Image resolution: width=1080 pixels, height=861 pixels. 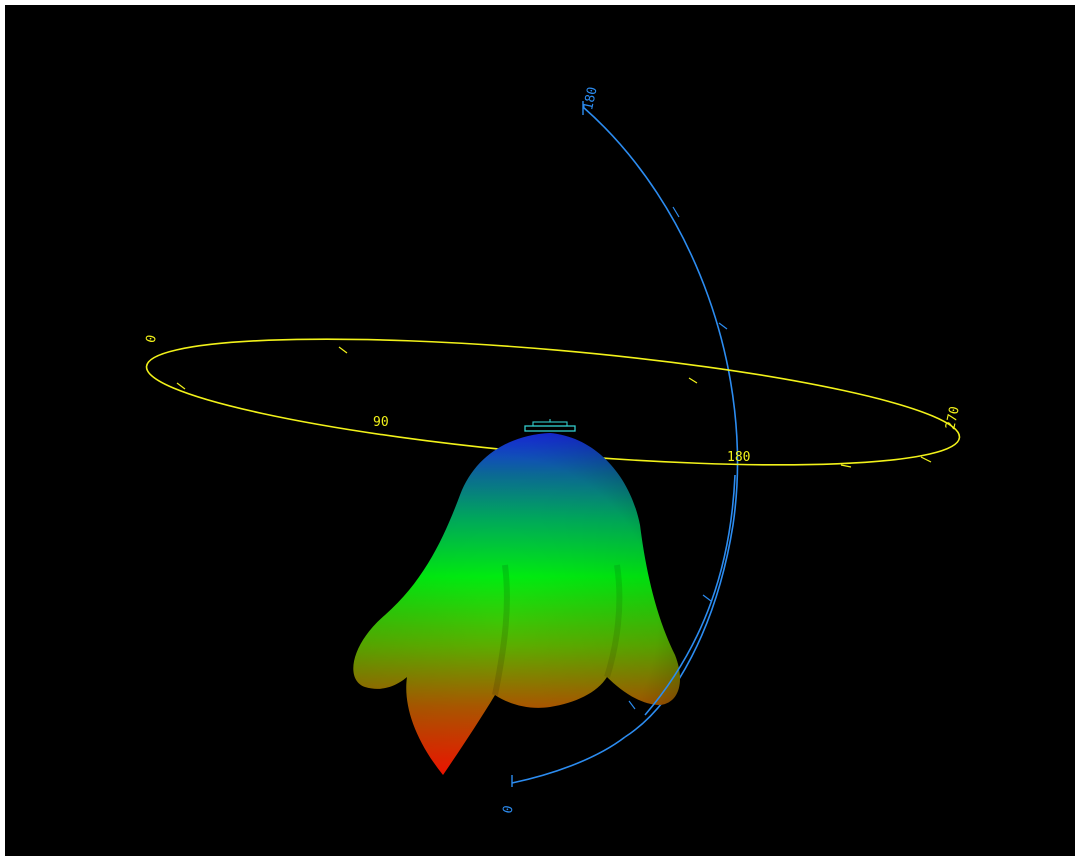 I want to click on elevation-label-top: 180, so click(x=591, y=99).